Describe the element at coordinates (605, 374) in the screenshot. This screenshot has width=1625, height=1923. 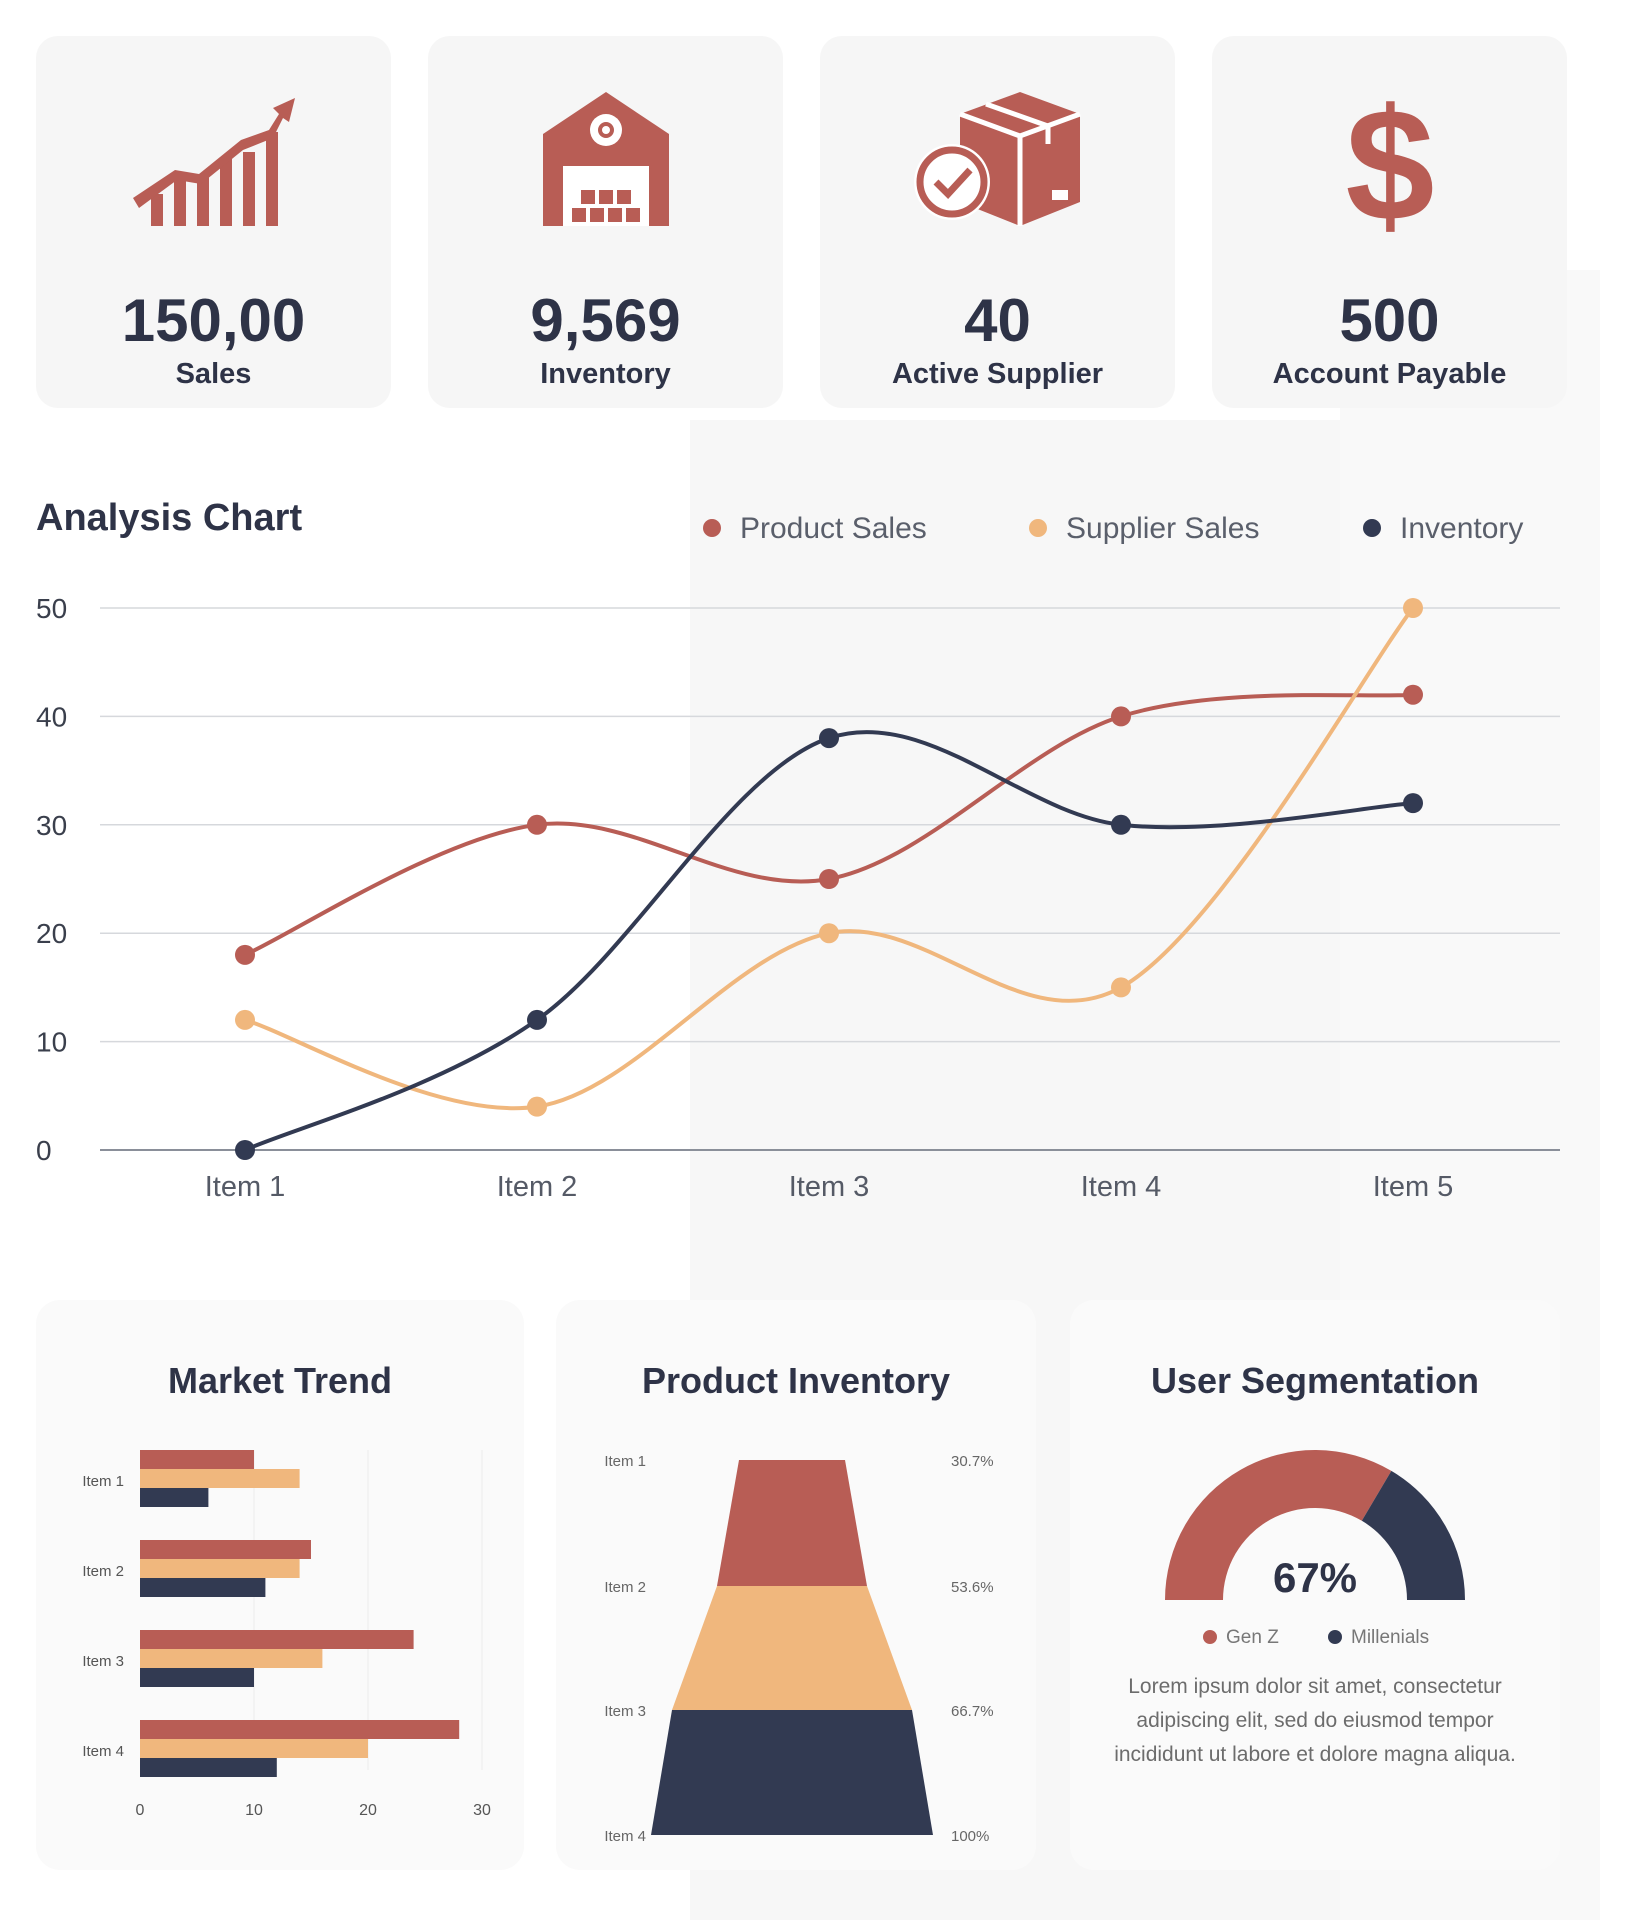
I see `kpi-label: Inventory` at that location.